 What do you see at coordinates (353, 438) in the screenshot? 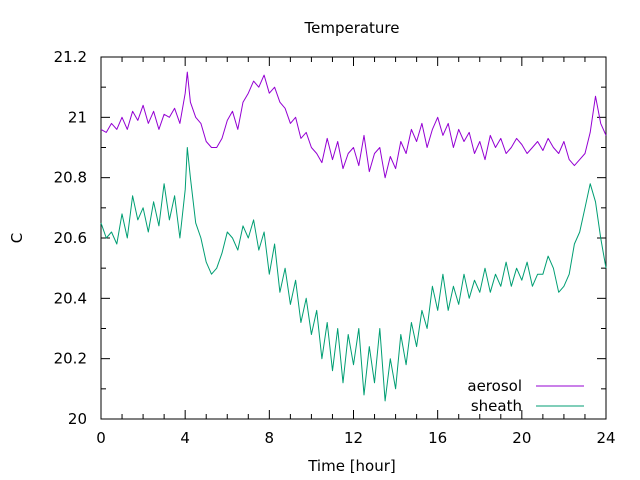
I see `x-tick-label: 12` at bounding box center [353, 438].